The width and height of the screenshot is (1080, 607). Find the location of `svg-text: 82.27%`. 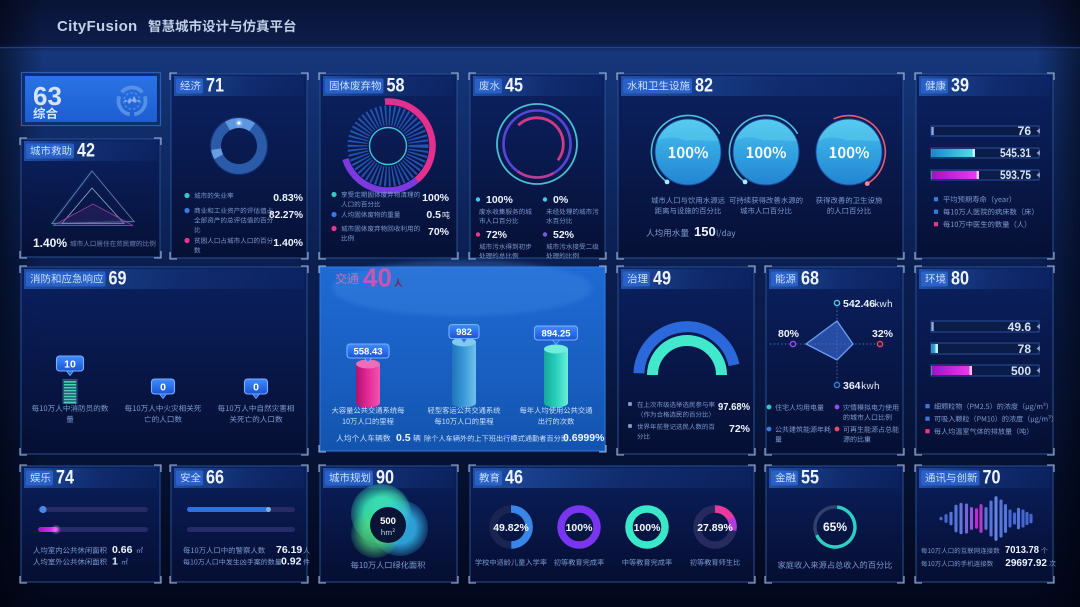

svg-text: 82.27% is located at coordinates (286, 215).